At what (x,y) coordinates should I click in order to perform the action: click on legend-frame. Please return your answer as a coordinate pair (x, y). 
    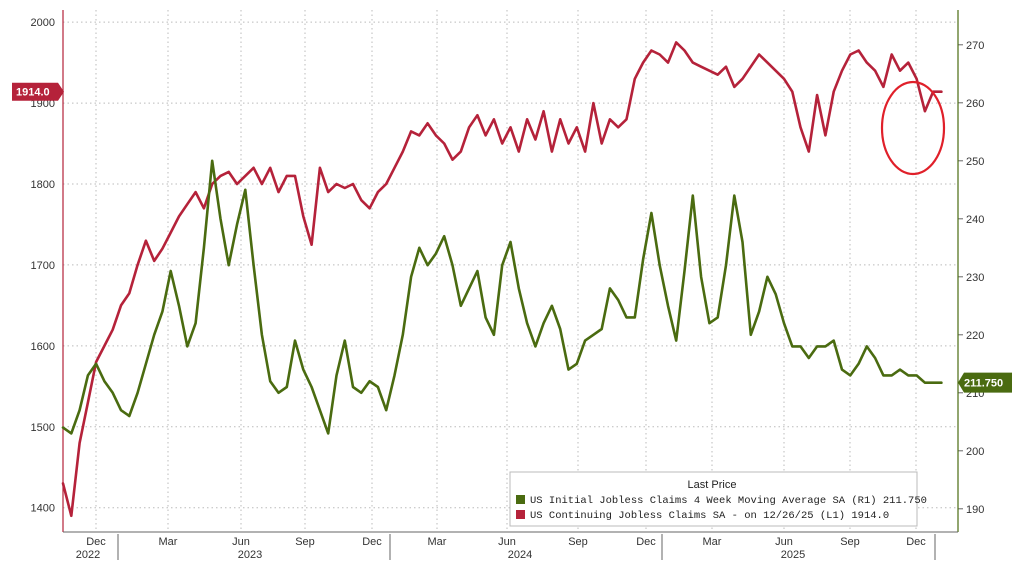
    Looking at the image, I should click on (713, 499).